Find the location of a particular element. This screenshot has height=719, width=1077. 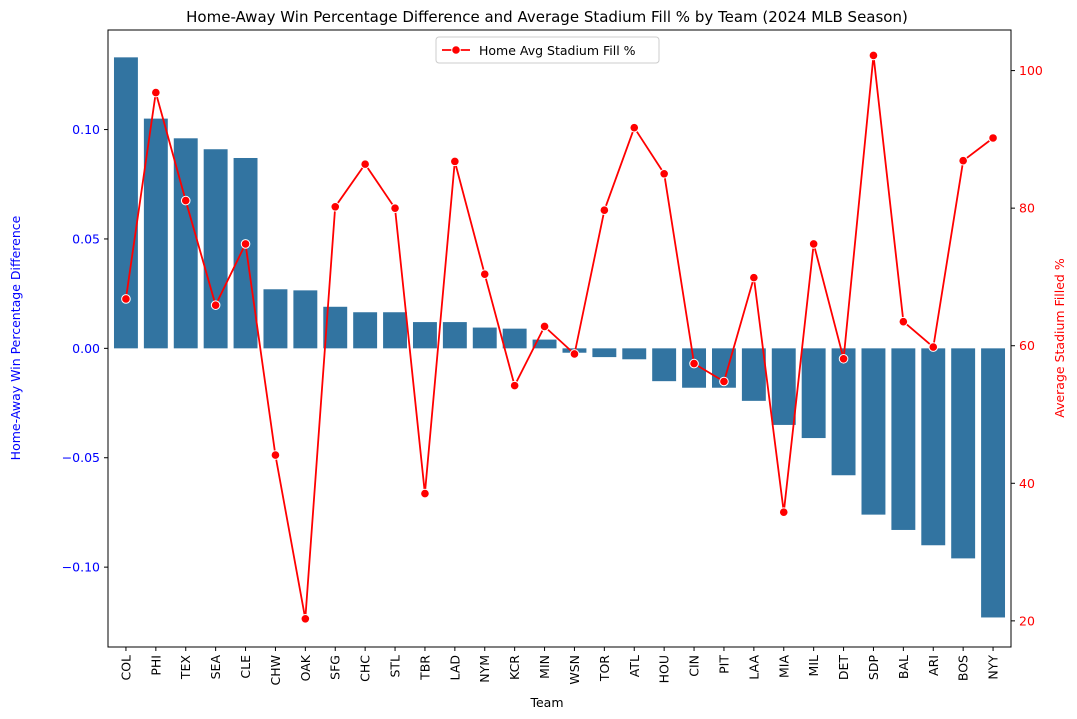

bar-min is located at coordinates (544, 344).